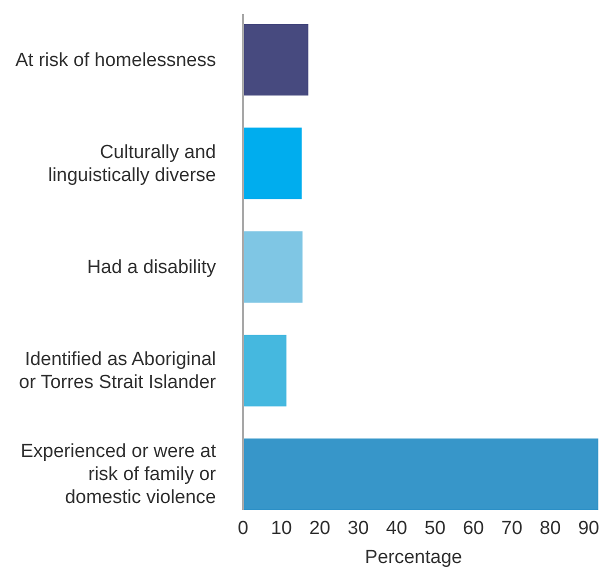  What do you see at coordinates (511, 528) in the screenshot?
I see `x-tick-label: 70` at bounding box center [511, 528].